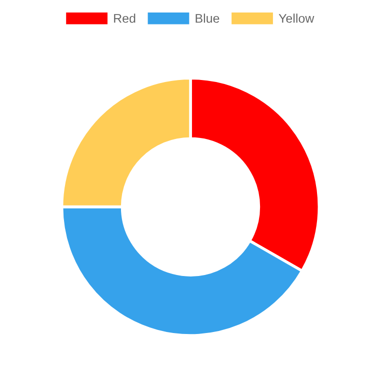 The height and width of the screenshot is (383, 381). Describe the element at coordinates (125, 18) in the screenshot. I see `legend-label: Red` at that location.